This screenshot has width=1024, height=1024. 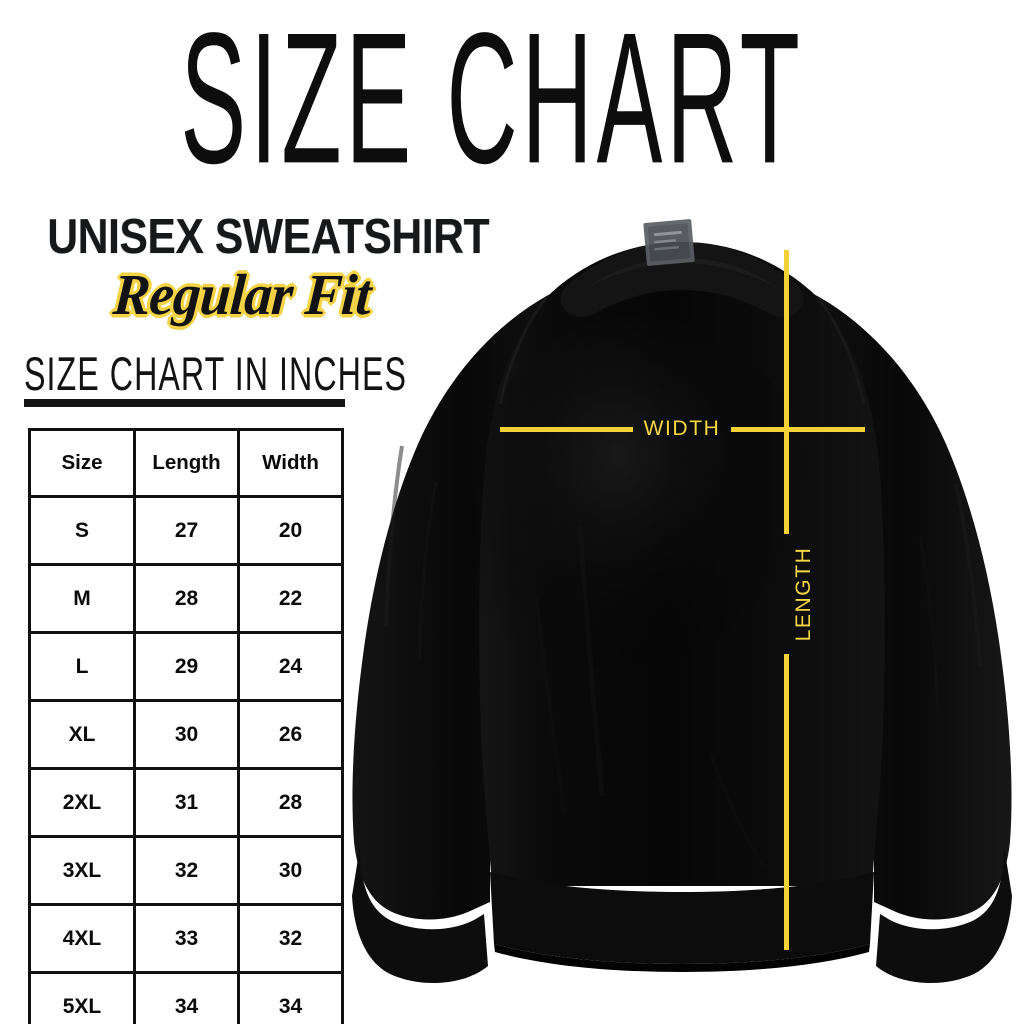 I want to click on table-row: XL 30 26, so click(x=186, y=734).